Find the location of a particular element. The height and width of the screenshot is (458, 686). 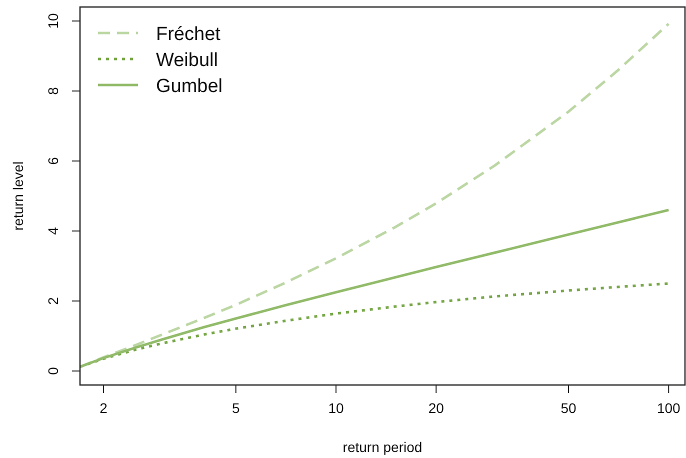

x-axis-title: return period is located at coordinates (382, 447).